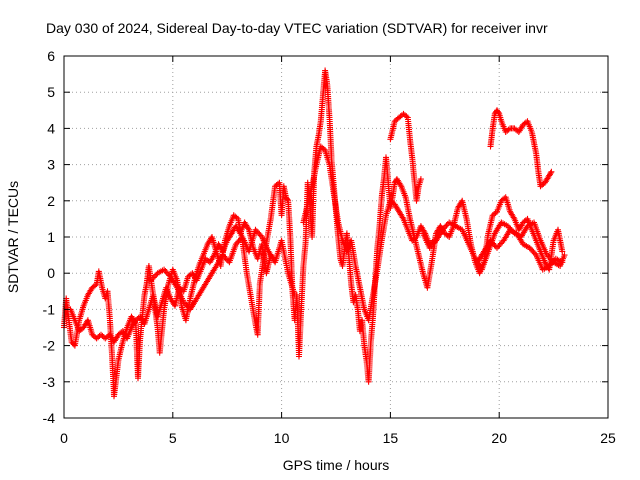 The height and width of the screenshot is (480, 640). I want to click on y-tick-label: -2, so click(49, 346).